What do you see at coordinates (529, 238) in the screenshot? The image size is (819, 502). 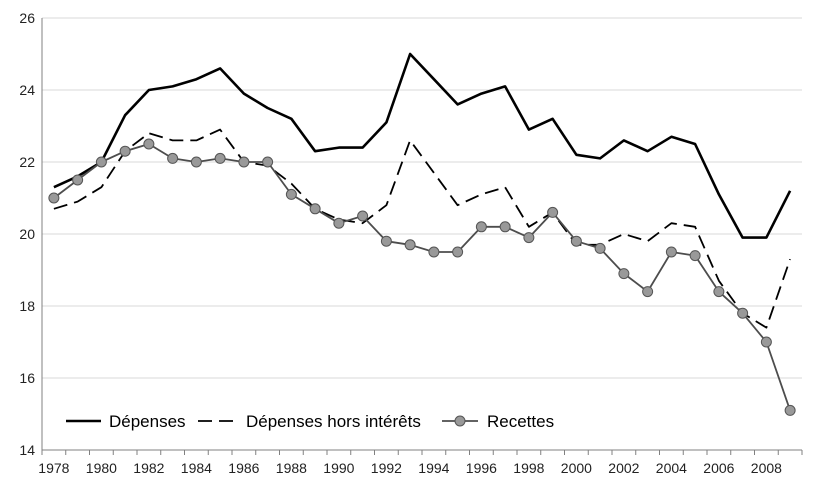 I see `point-recettes-1998` at bounding box center [529, 238].